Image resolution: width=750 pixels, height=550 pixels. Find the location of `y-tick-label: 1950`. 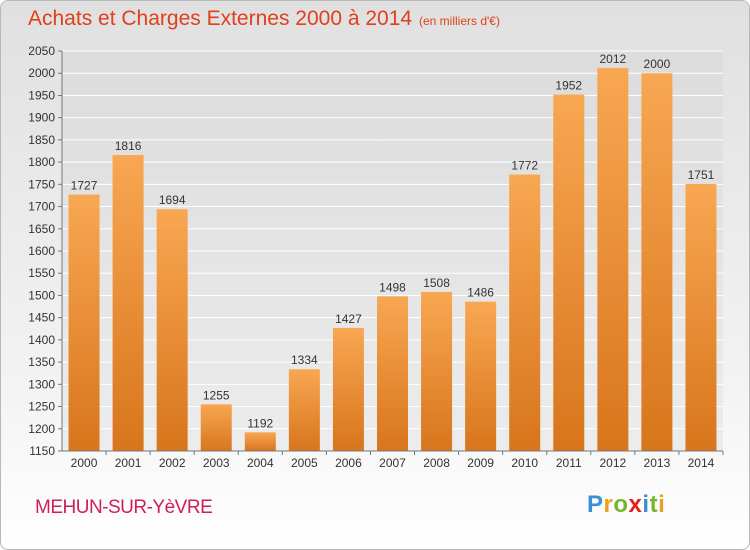

y-tick-label: 1950 is located at coordinates (41, 95).